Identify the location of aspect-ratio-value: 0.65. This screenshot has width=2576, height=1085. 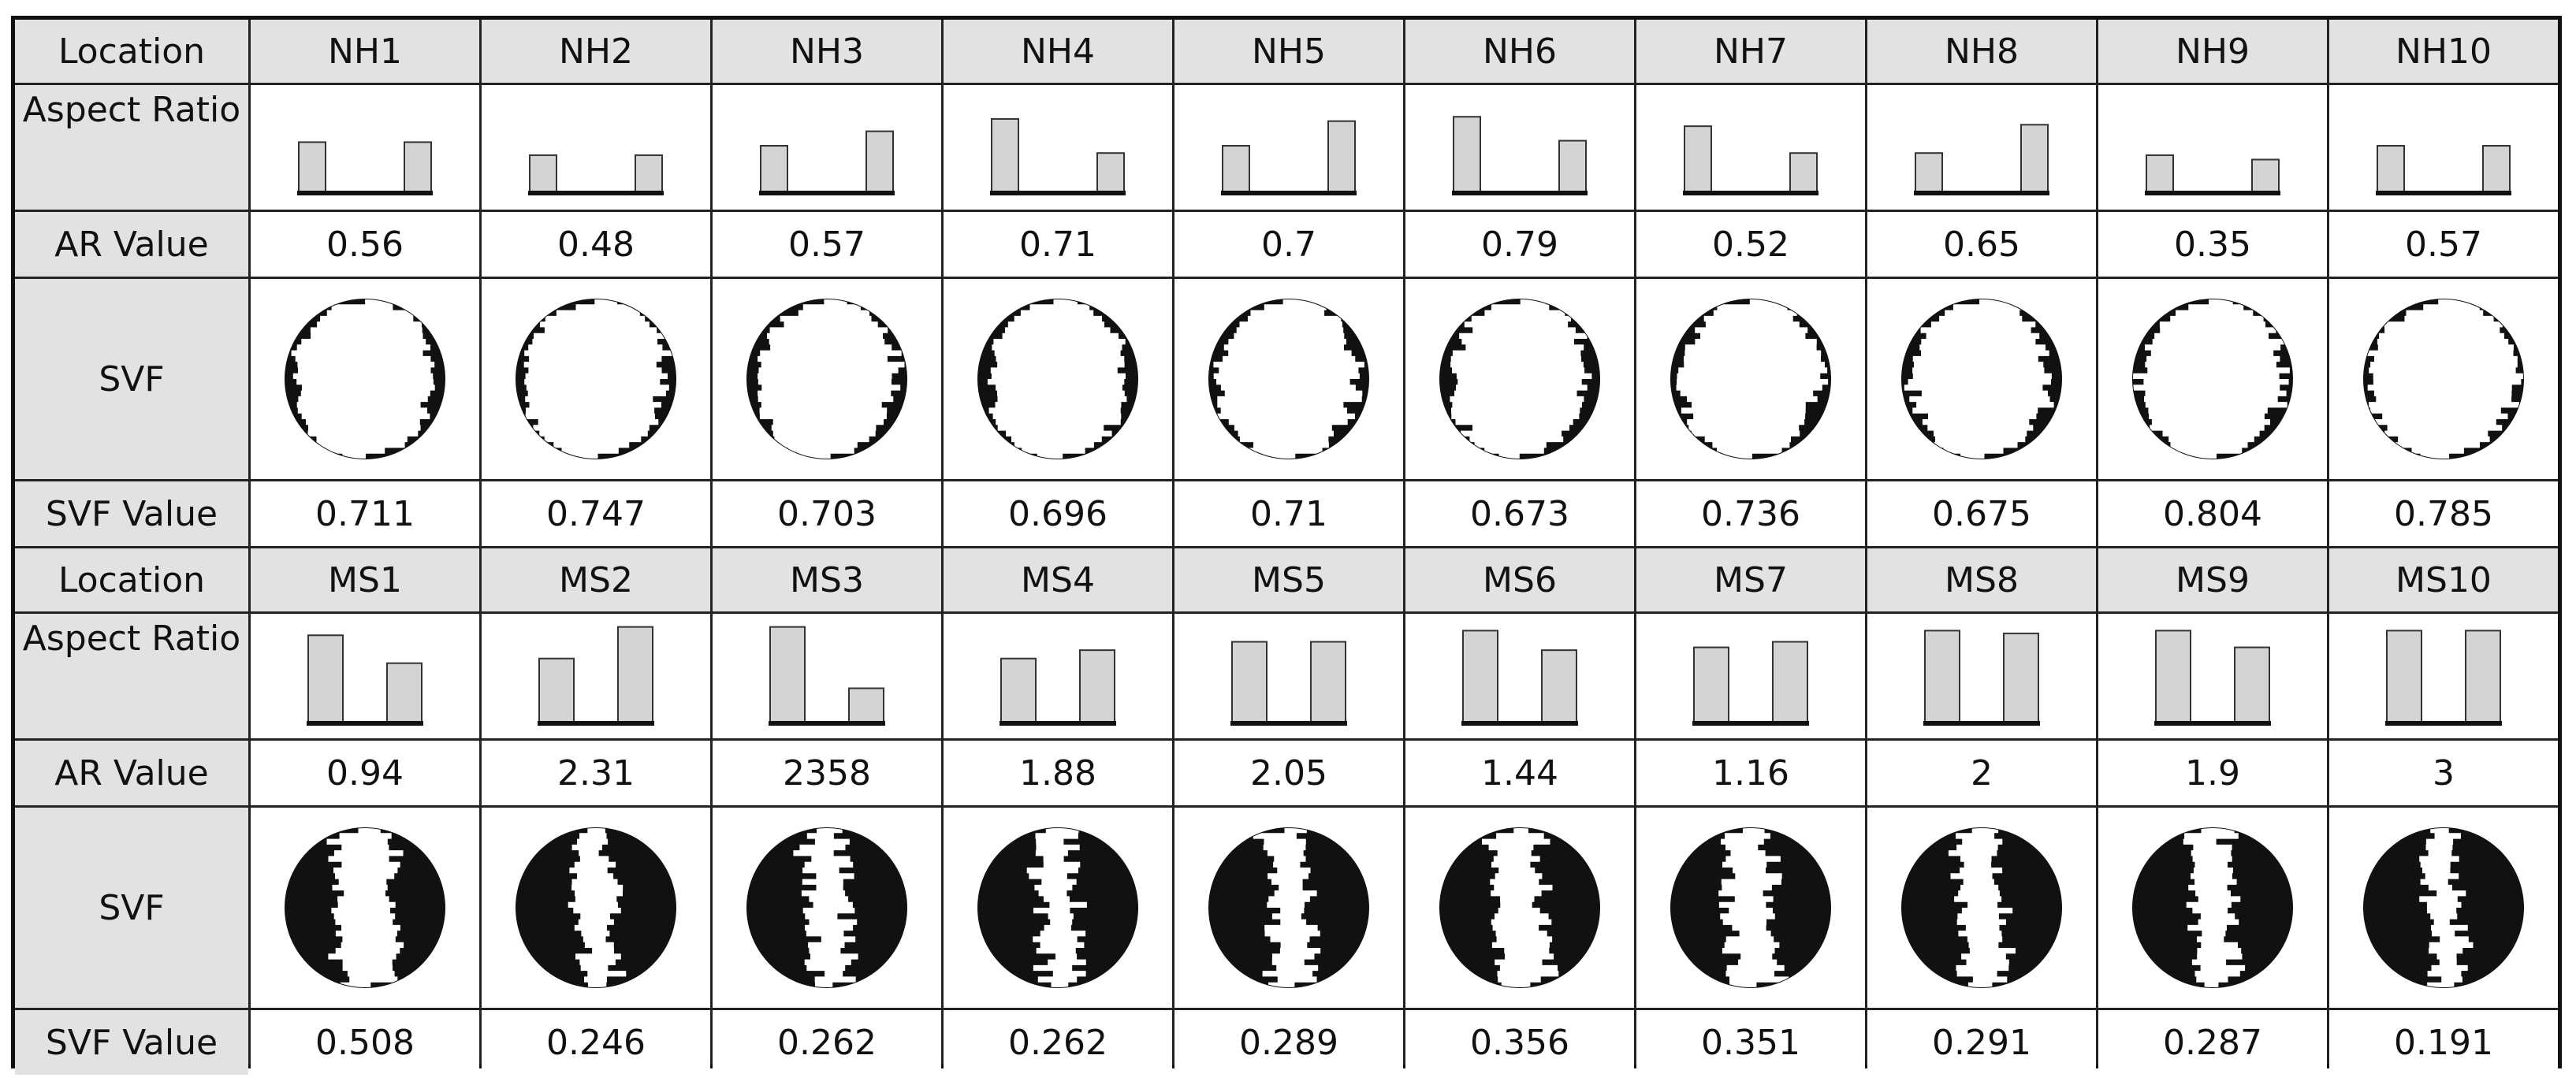
(1981, 244).